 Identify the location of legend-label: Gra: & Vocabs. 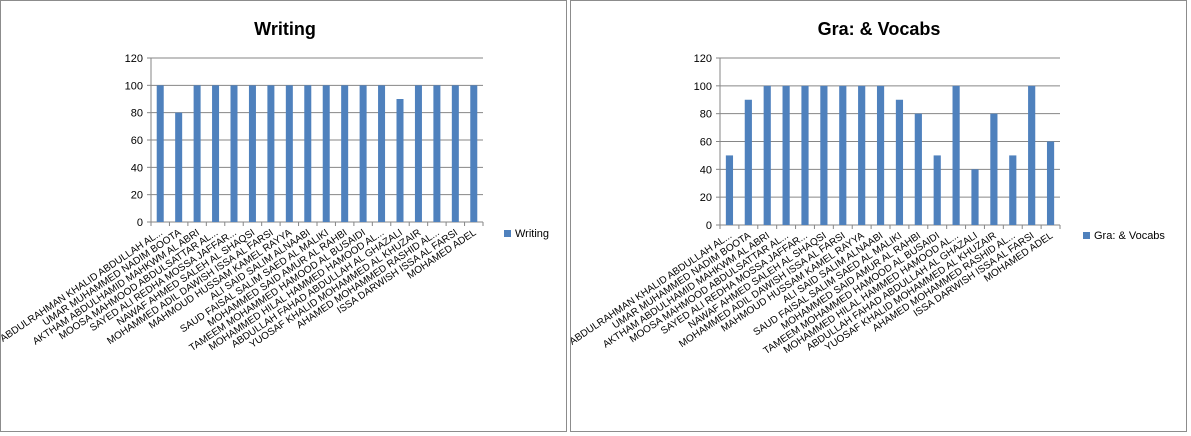
(1129, 236).